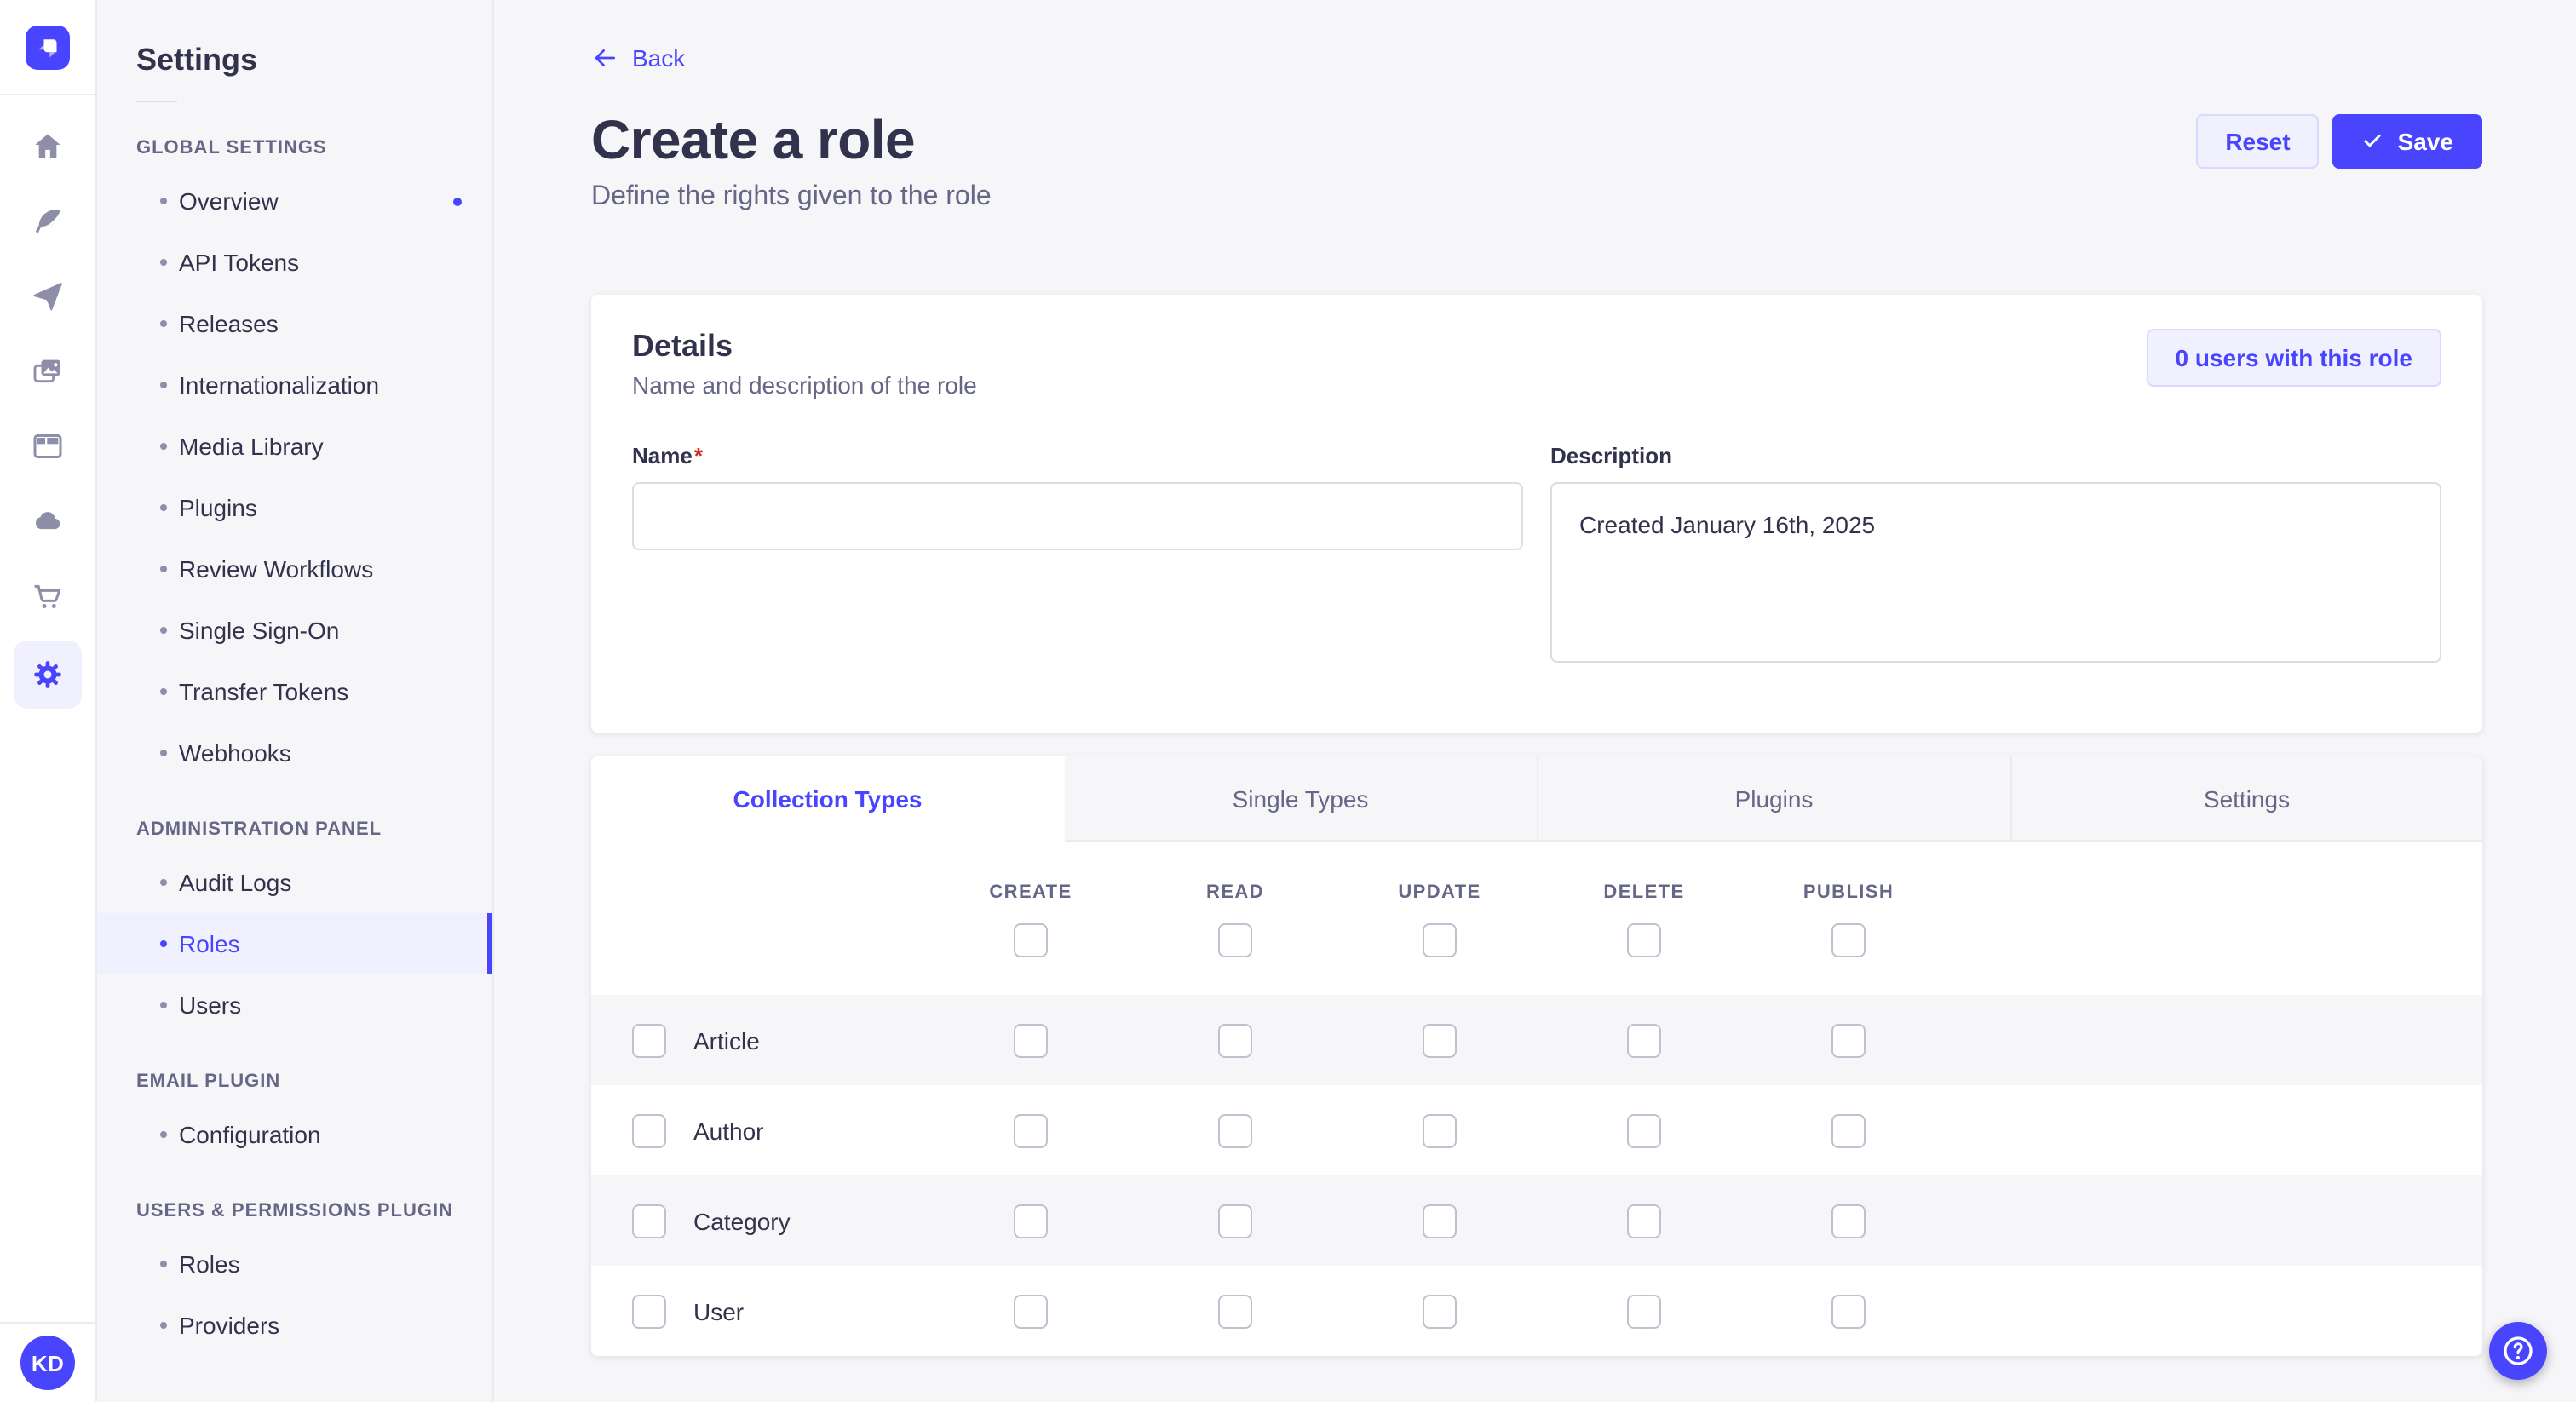 Image resolution: width=2576 pixels, height=1402 pixels. What do you see at coordinates (264, 691) in the screenshot?
I see `sidebar-item-label: Transfer Tokens` at bounding box center [264, 691].